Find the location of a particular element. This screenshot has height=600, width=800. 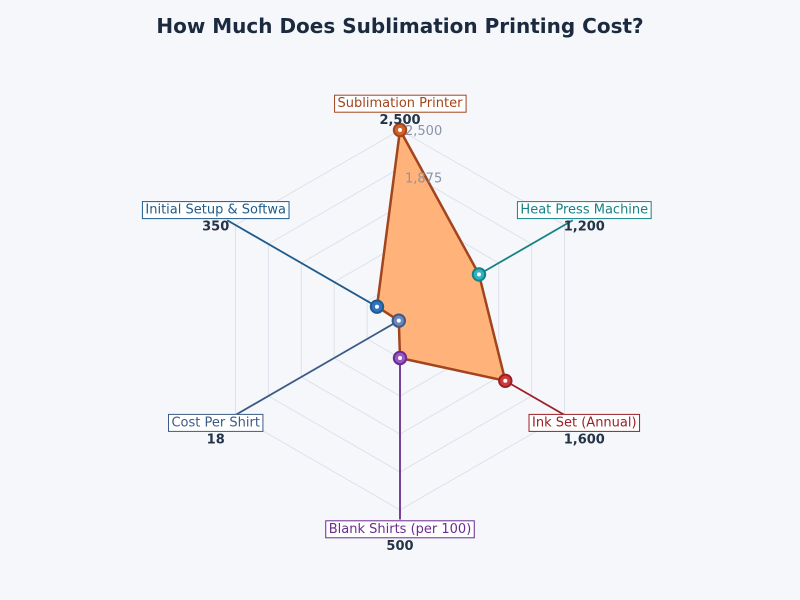

data-point-cost-per-shirt is located at coordinates (399, 320).